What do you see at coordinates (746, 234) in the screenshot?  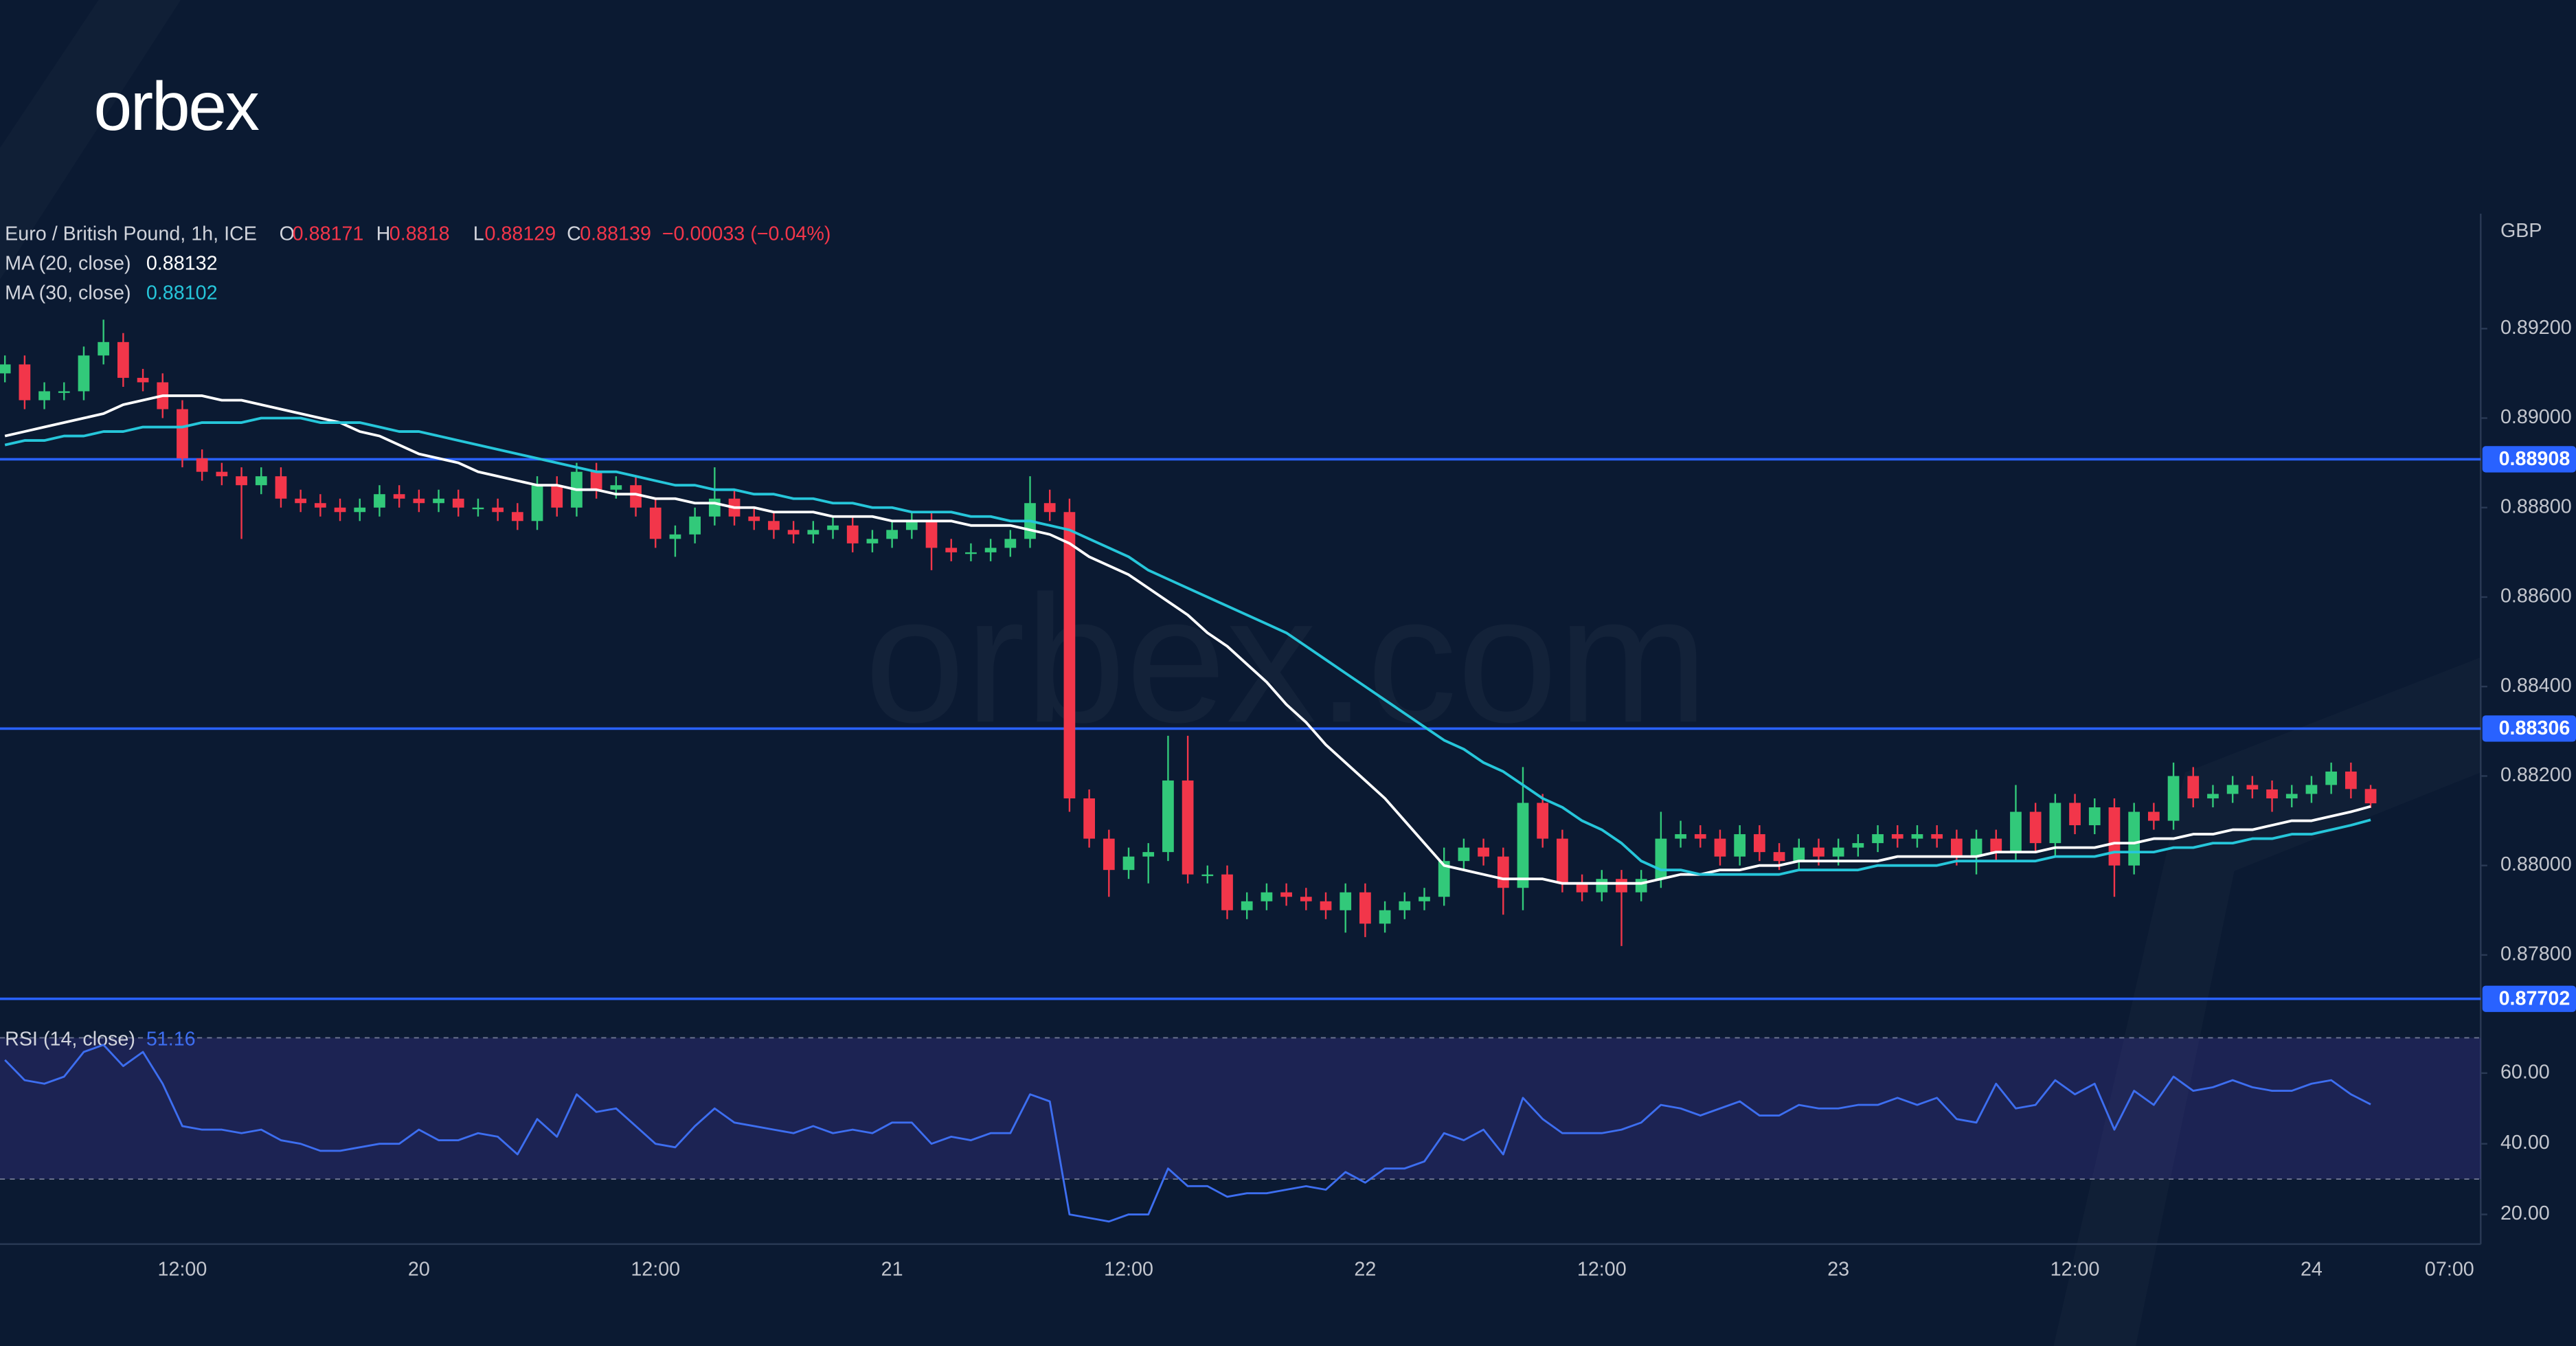 I see `change: −0.00033 (−0.04%)` at bounding box center [746, 234].